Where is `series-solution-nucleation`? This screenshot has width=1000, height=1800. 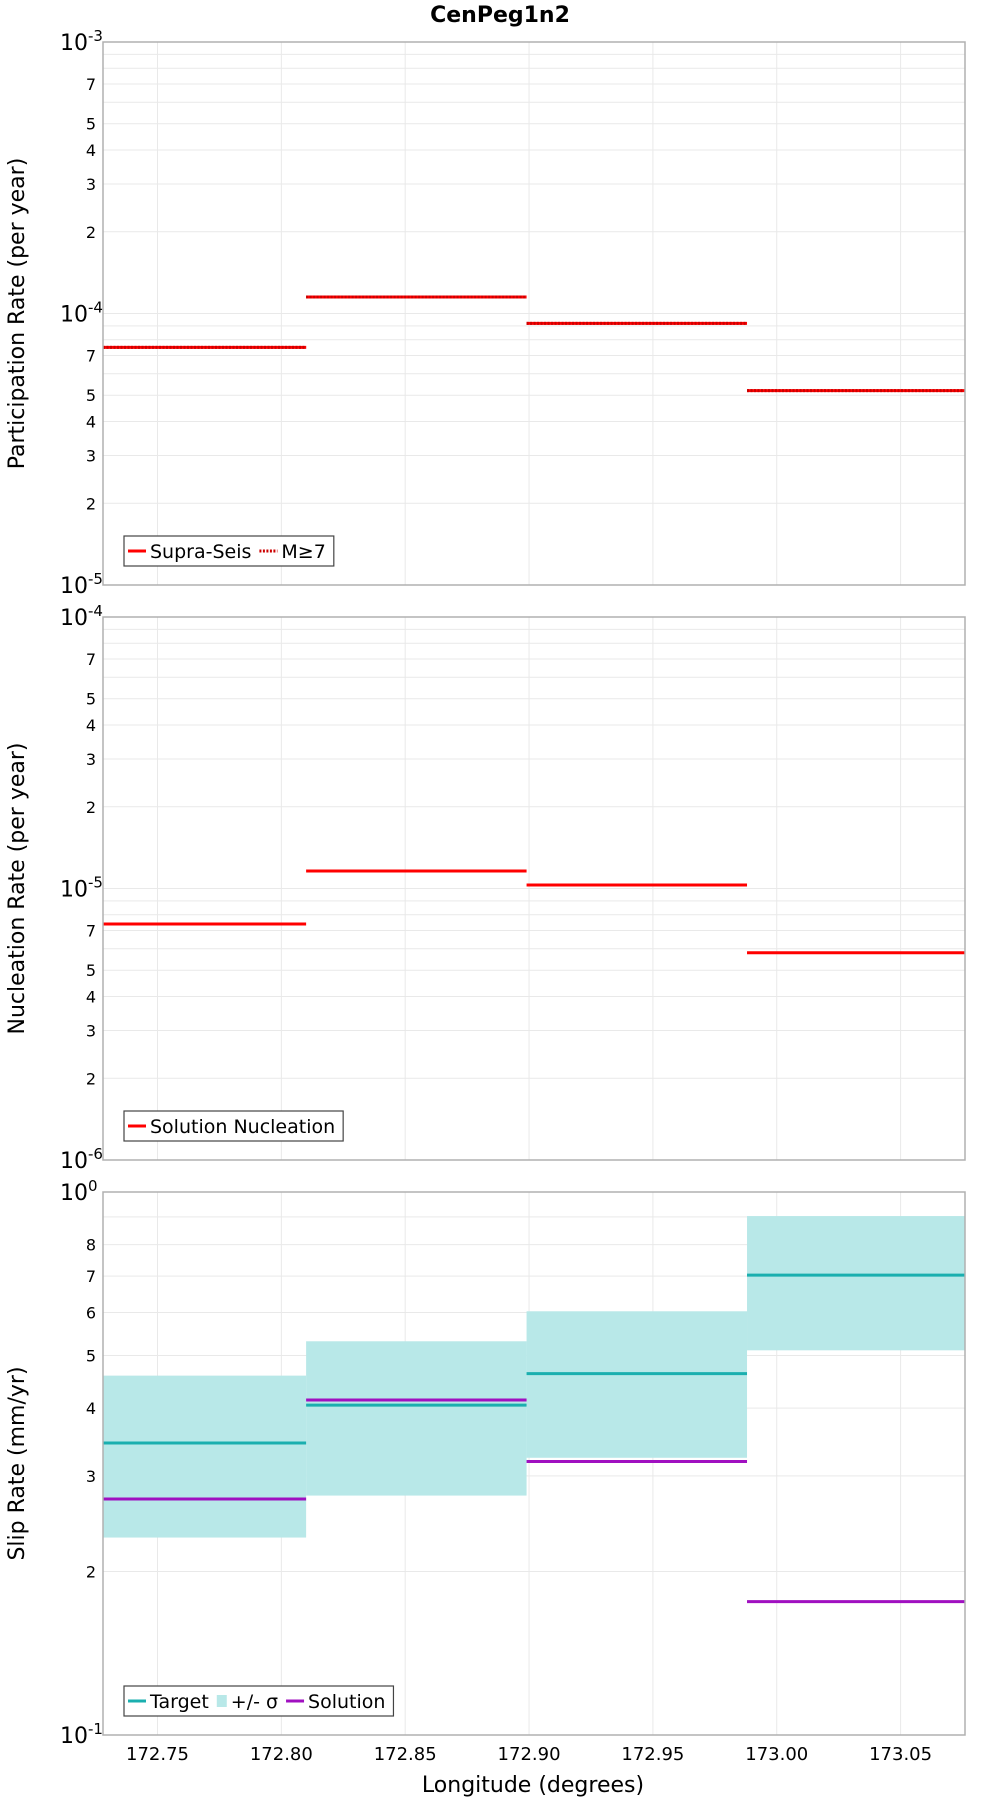 series-solution-nucleation is located at coordinates (534, 912).